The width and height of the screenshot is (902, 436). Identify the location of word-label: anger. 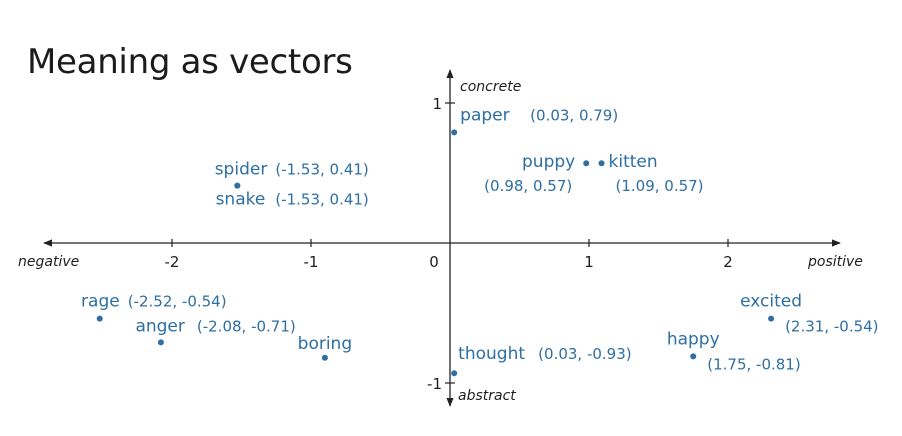
(159, 326).